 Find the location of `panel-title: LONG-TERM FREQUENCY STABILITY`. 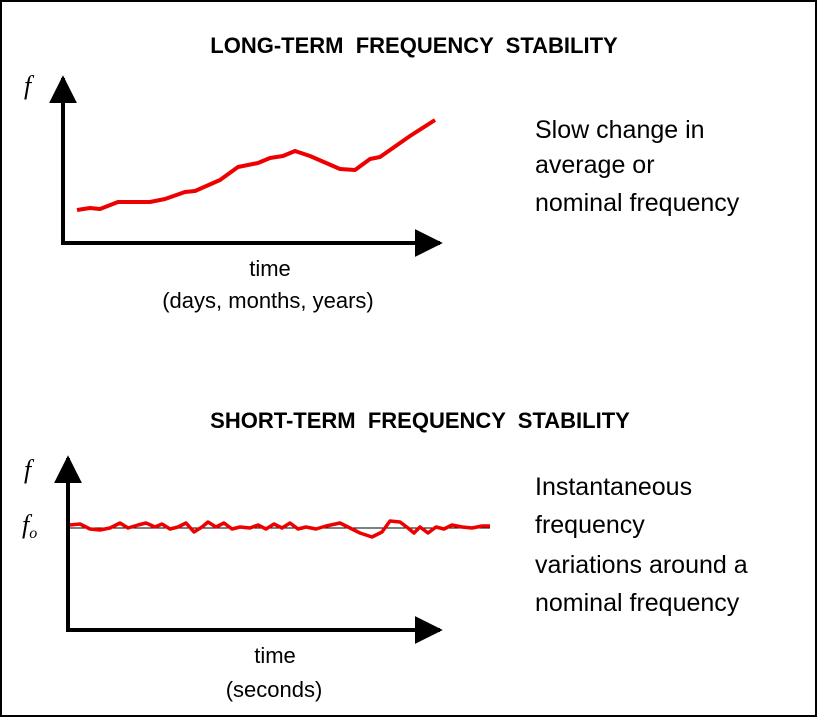

panel-title: LONG-TERM FREQUENCY STABILITY is located at coordinates (414, 45).